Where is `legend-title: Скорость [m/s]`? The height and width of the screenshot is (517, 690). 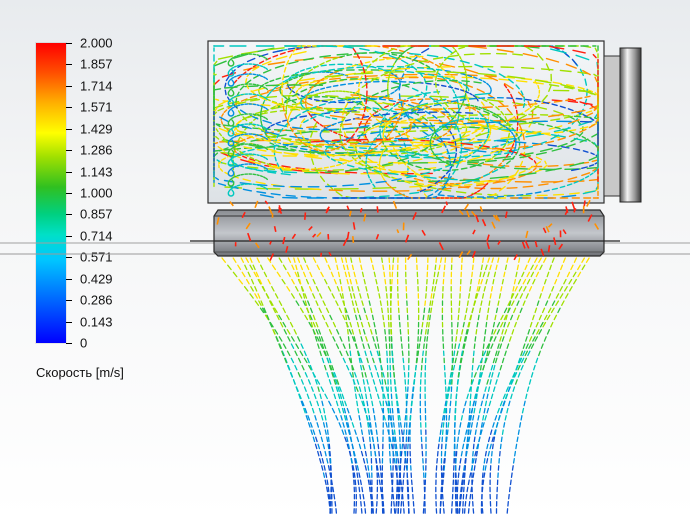
legend-title: Скорость [m/s] is located at coordinates (80, 372).